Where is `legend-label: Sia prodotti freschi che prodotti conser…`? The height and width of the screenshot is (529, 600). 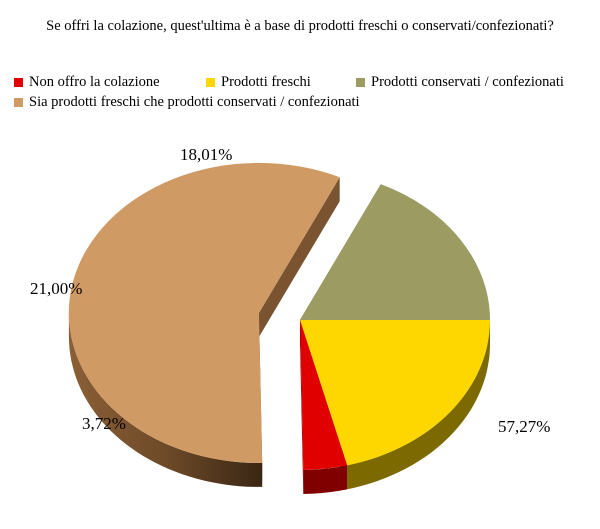 legend-label: Sia prodotti freschi che prodotti conser… is located at coordinates (194, 101).